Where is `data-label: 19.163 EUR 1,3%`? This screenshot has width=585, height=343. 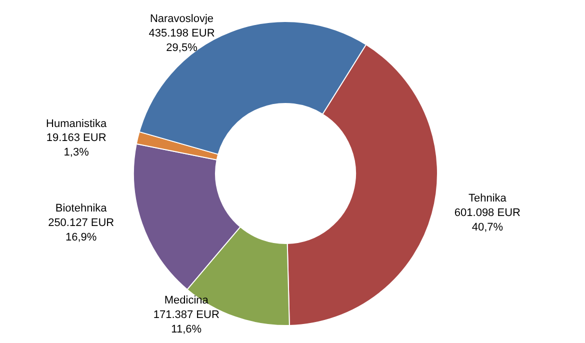 data-label: 19.163 EUR 1,3% is located at coordinates (76, 145).